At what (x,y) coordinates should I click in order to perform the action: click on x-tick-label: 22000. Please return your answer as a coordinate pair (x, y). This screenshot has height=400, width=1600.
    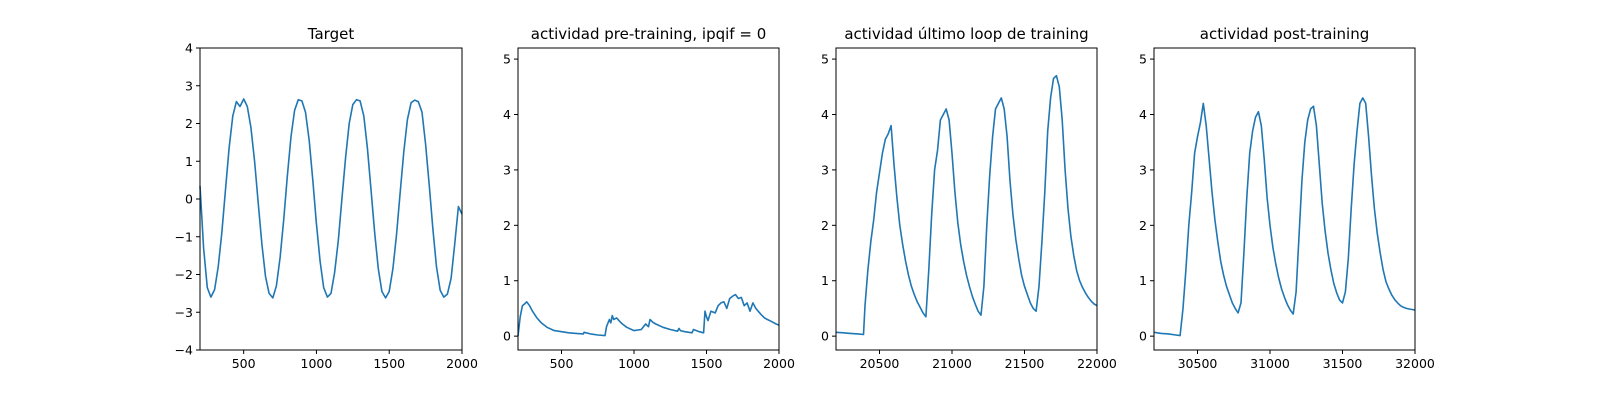
    Looking at the image, I should click on (1097, 363).